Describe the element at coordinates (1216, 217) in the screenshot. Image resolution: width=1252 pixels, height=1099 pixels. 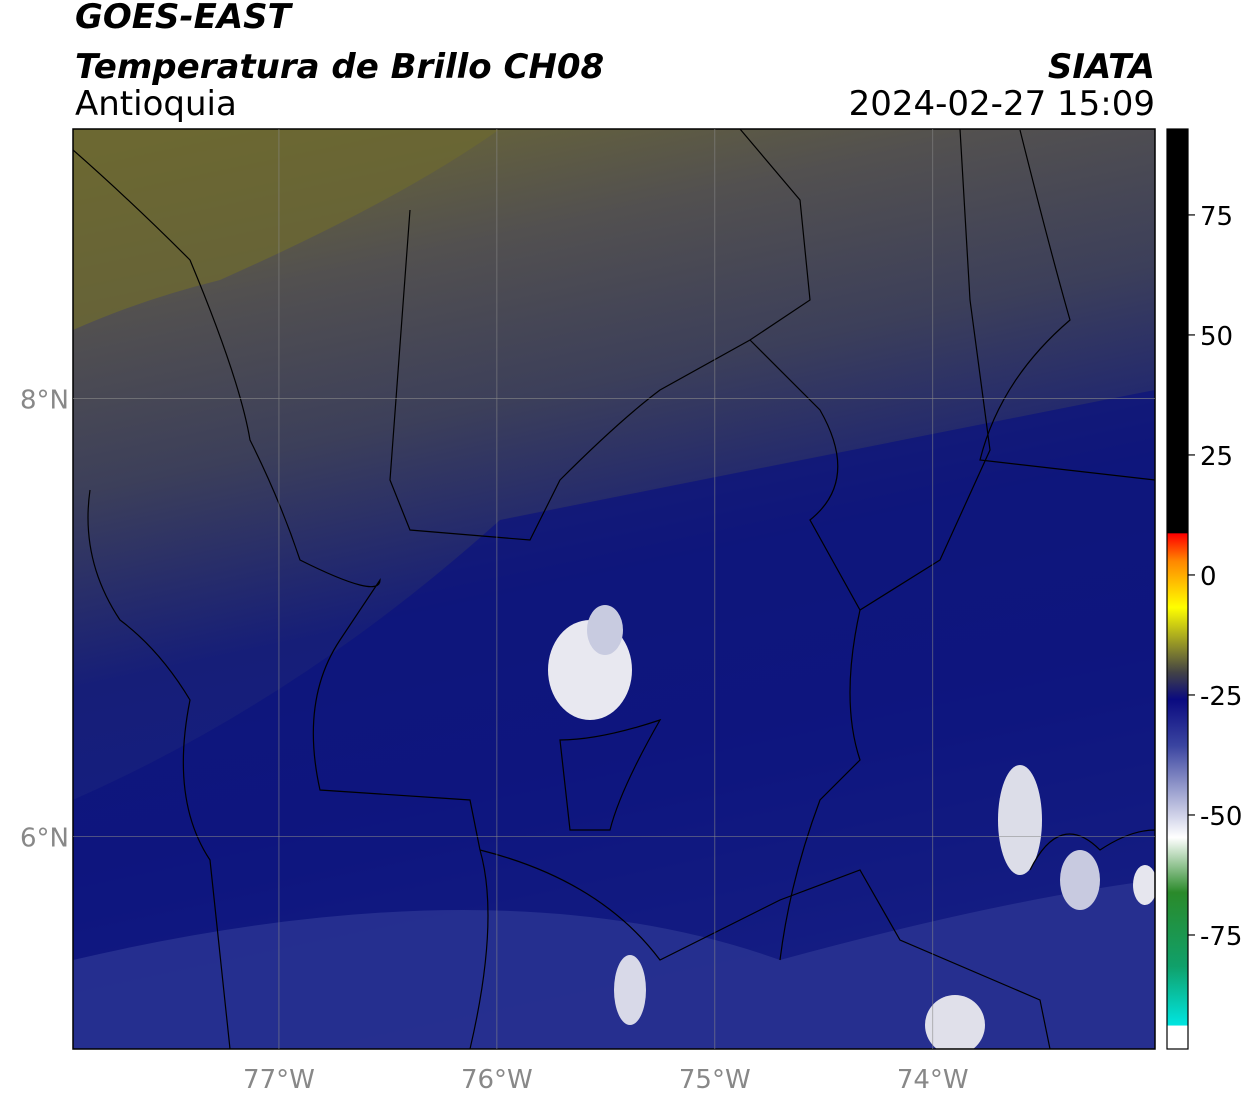
I see `colorbar-tick-label: 75` at that location.